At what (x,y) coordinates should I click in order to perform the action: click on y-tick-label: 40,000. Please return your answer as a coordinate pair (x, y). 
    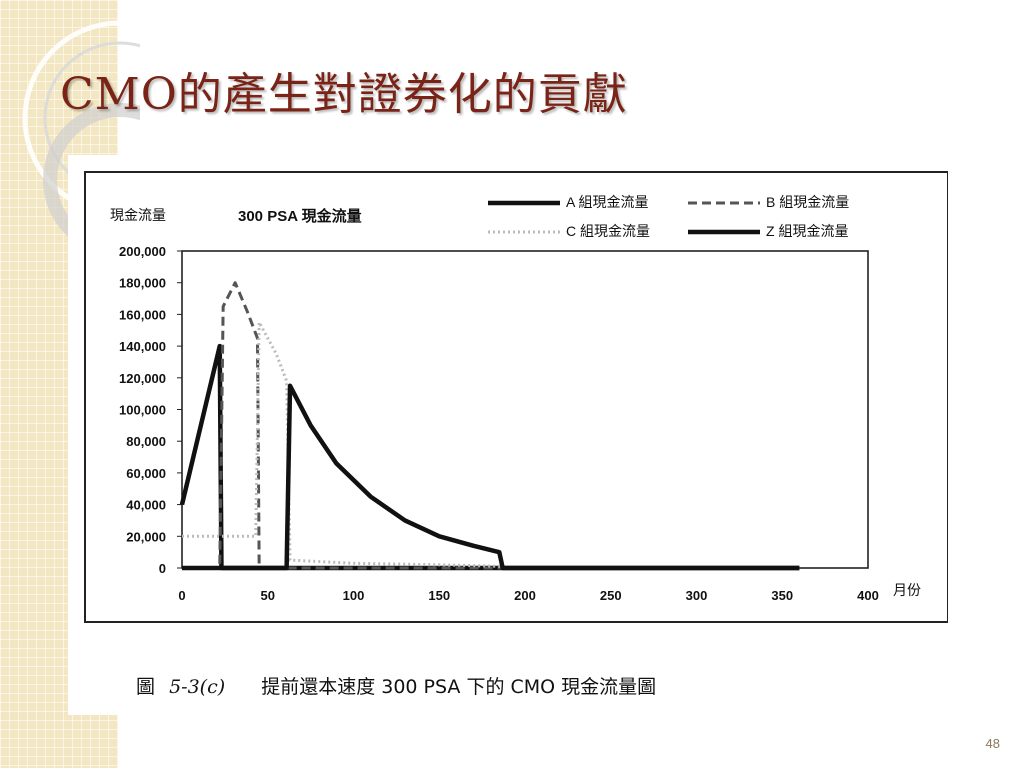
    Looking at the image, I should click on (146, 505).